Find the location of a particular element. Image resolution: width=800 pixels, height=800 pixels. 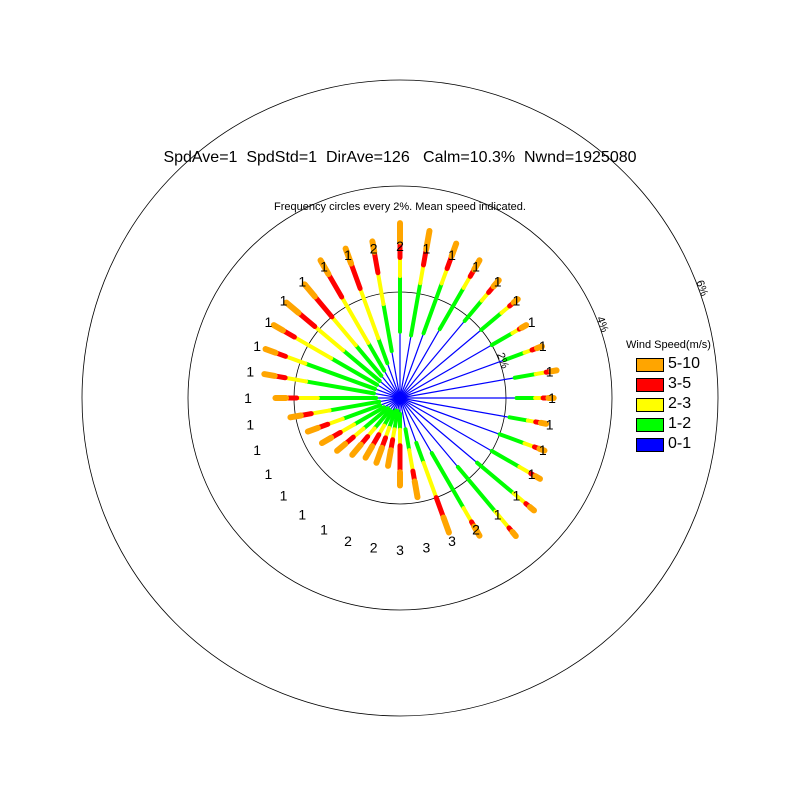

legend-label: 1-2 is located at coordinates (680, 423).